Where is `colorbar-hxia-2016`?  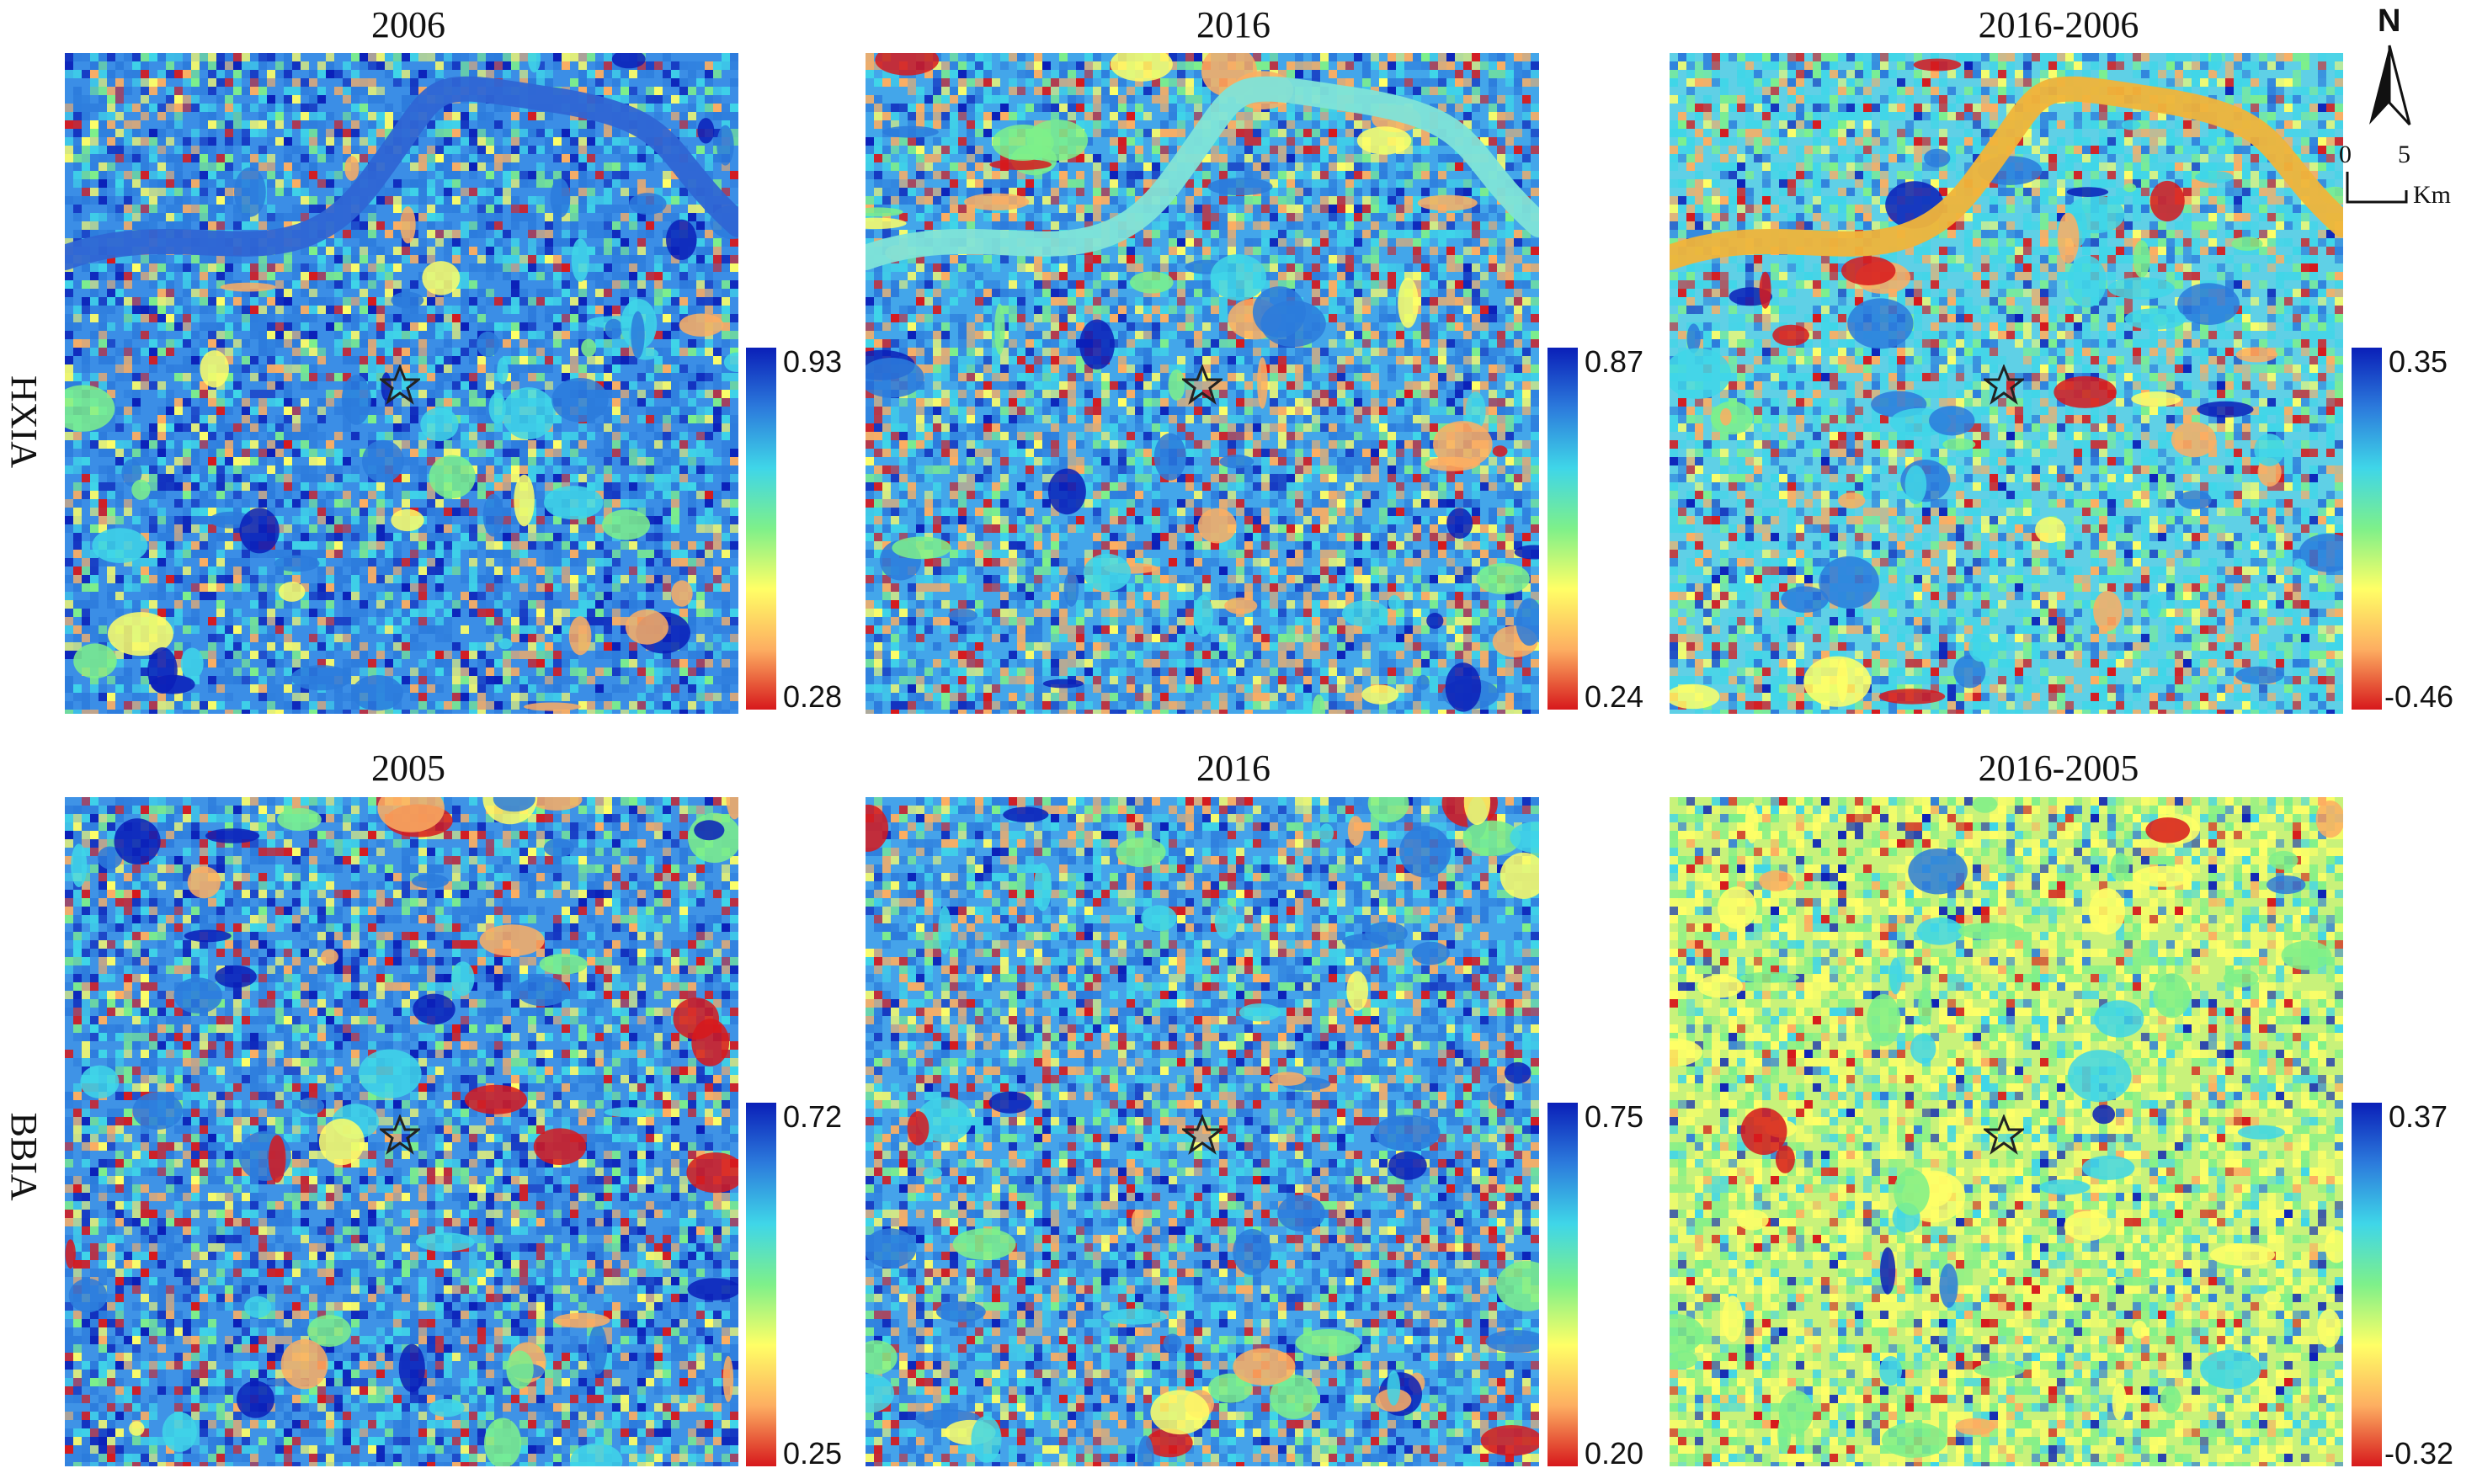 colorbar-hxia-2016 is located at coordinates (1562, 529).